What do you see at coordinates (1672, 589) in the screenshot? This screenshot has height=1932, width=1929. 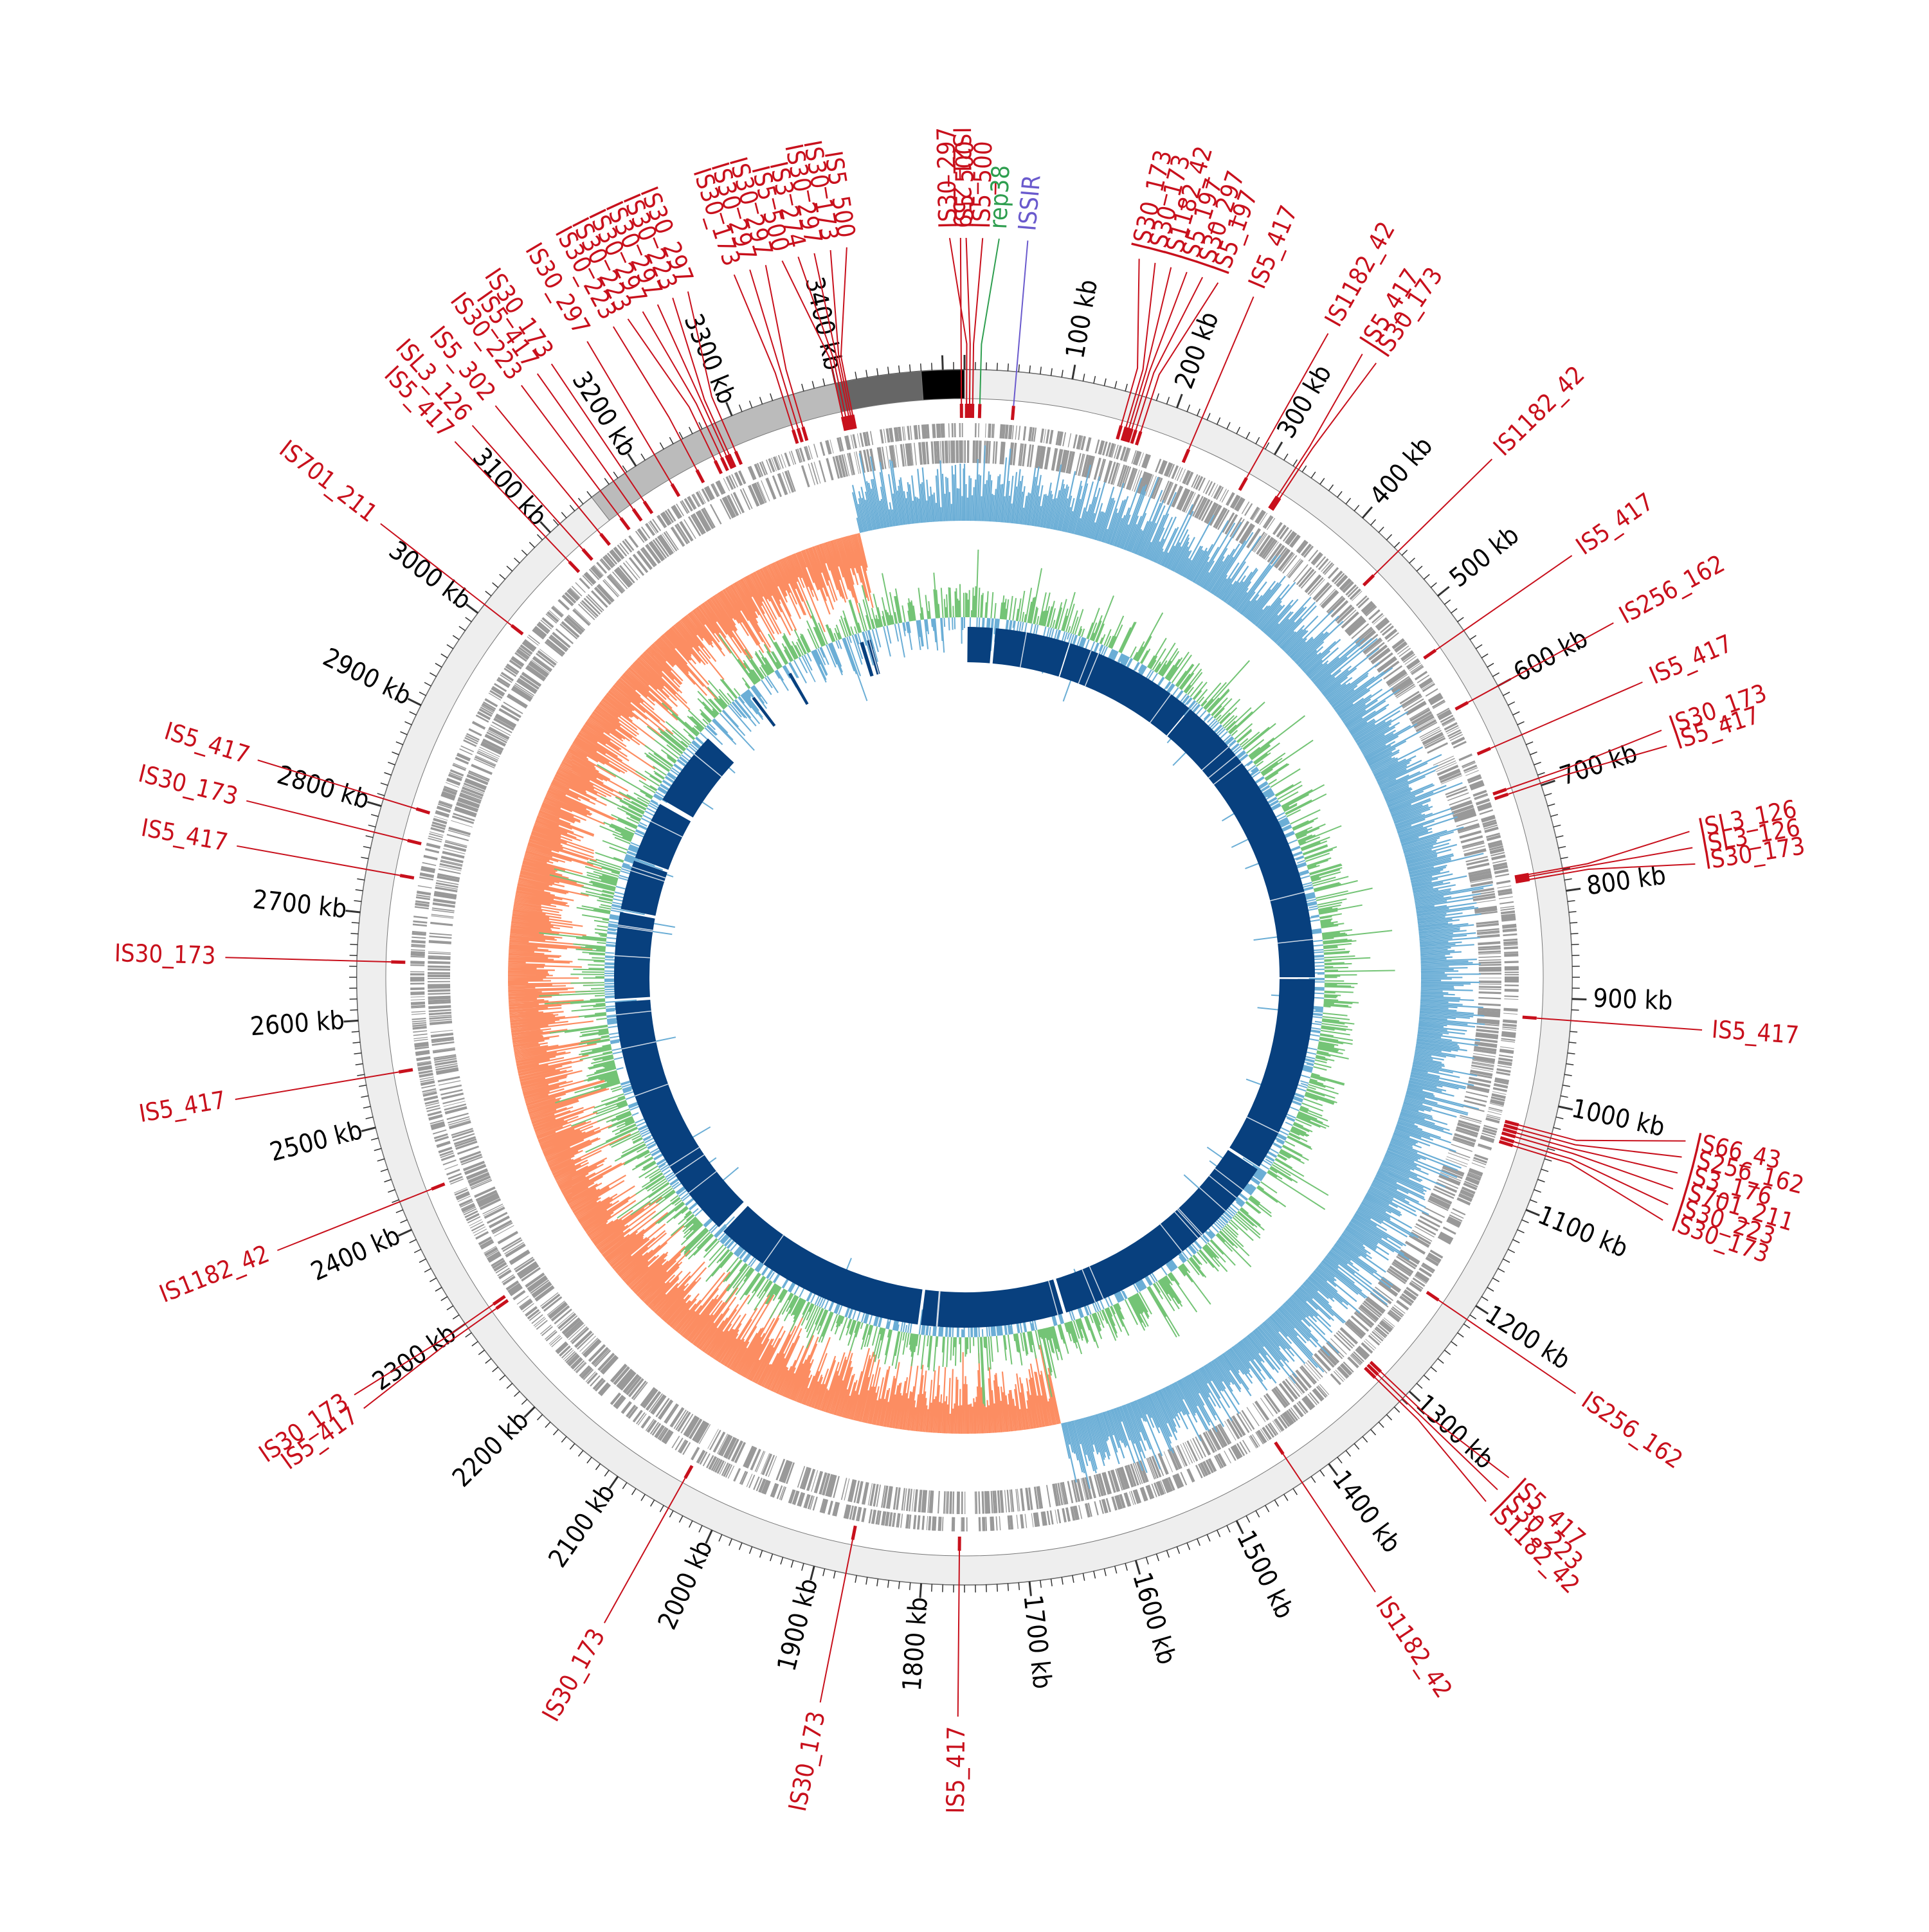 I see `annotation-label: IS256_162` at bounding box center [1672, 589].